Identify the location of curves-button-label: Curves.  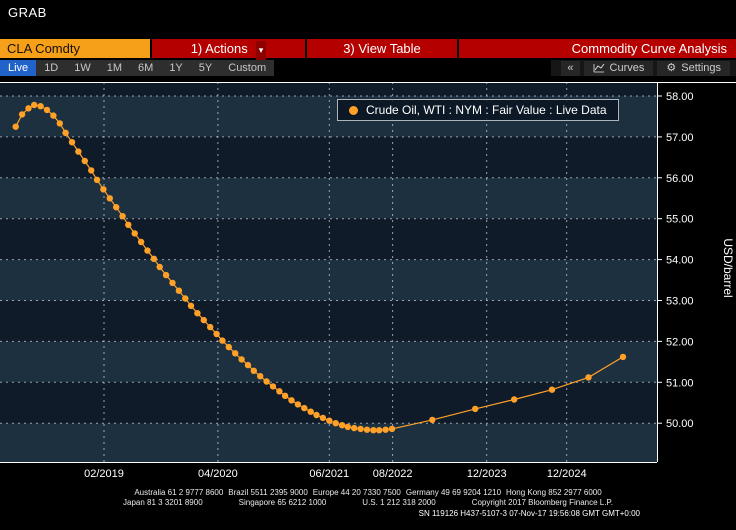
(627, 67).